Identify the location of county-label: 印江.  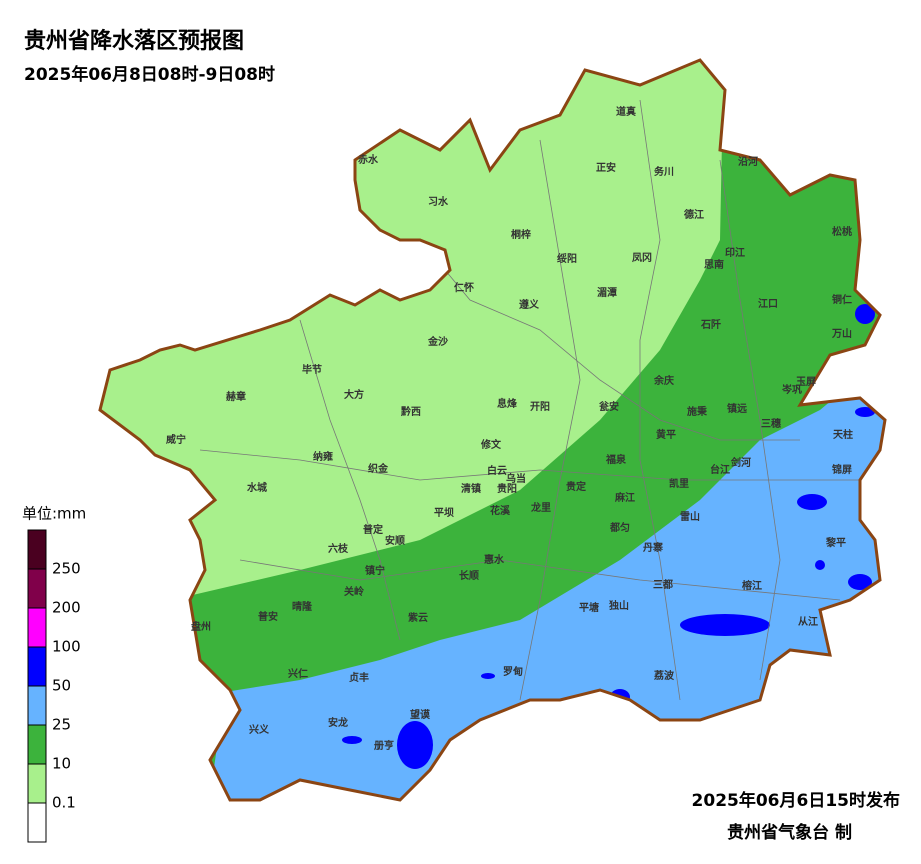
(735, 252).